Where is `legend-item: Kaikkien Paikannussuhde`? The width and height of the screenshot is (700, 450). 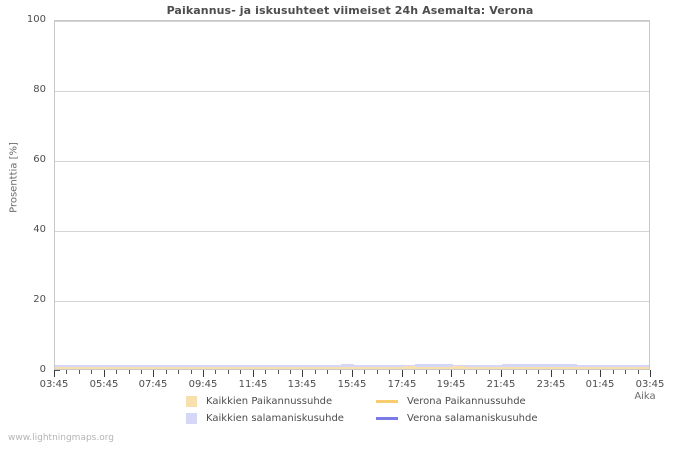
legend-item: Kaikkien Paikannussuhde is located at coordinates (259, 401).